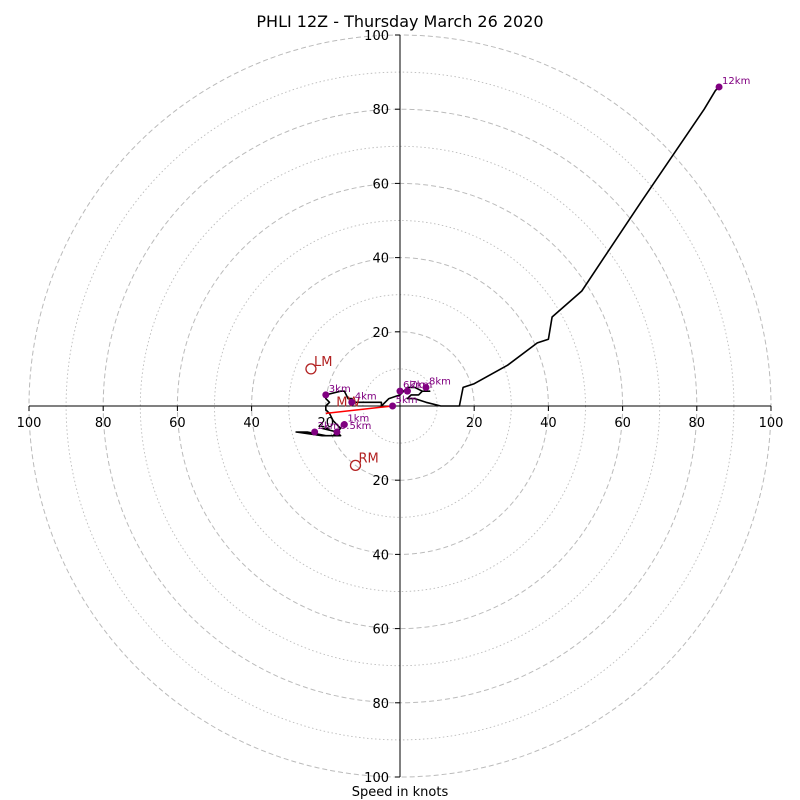 Image resolution: width=800 pixels, height=800 pixels. I want to click on mean-wind-line, so click(359, 410).